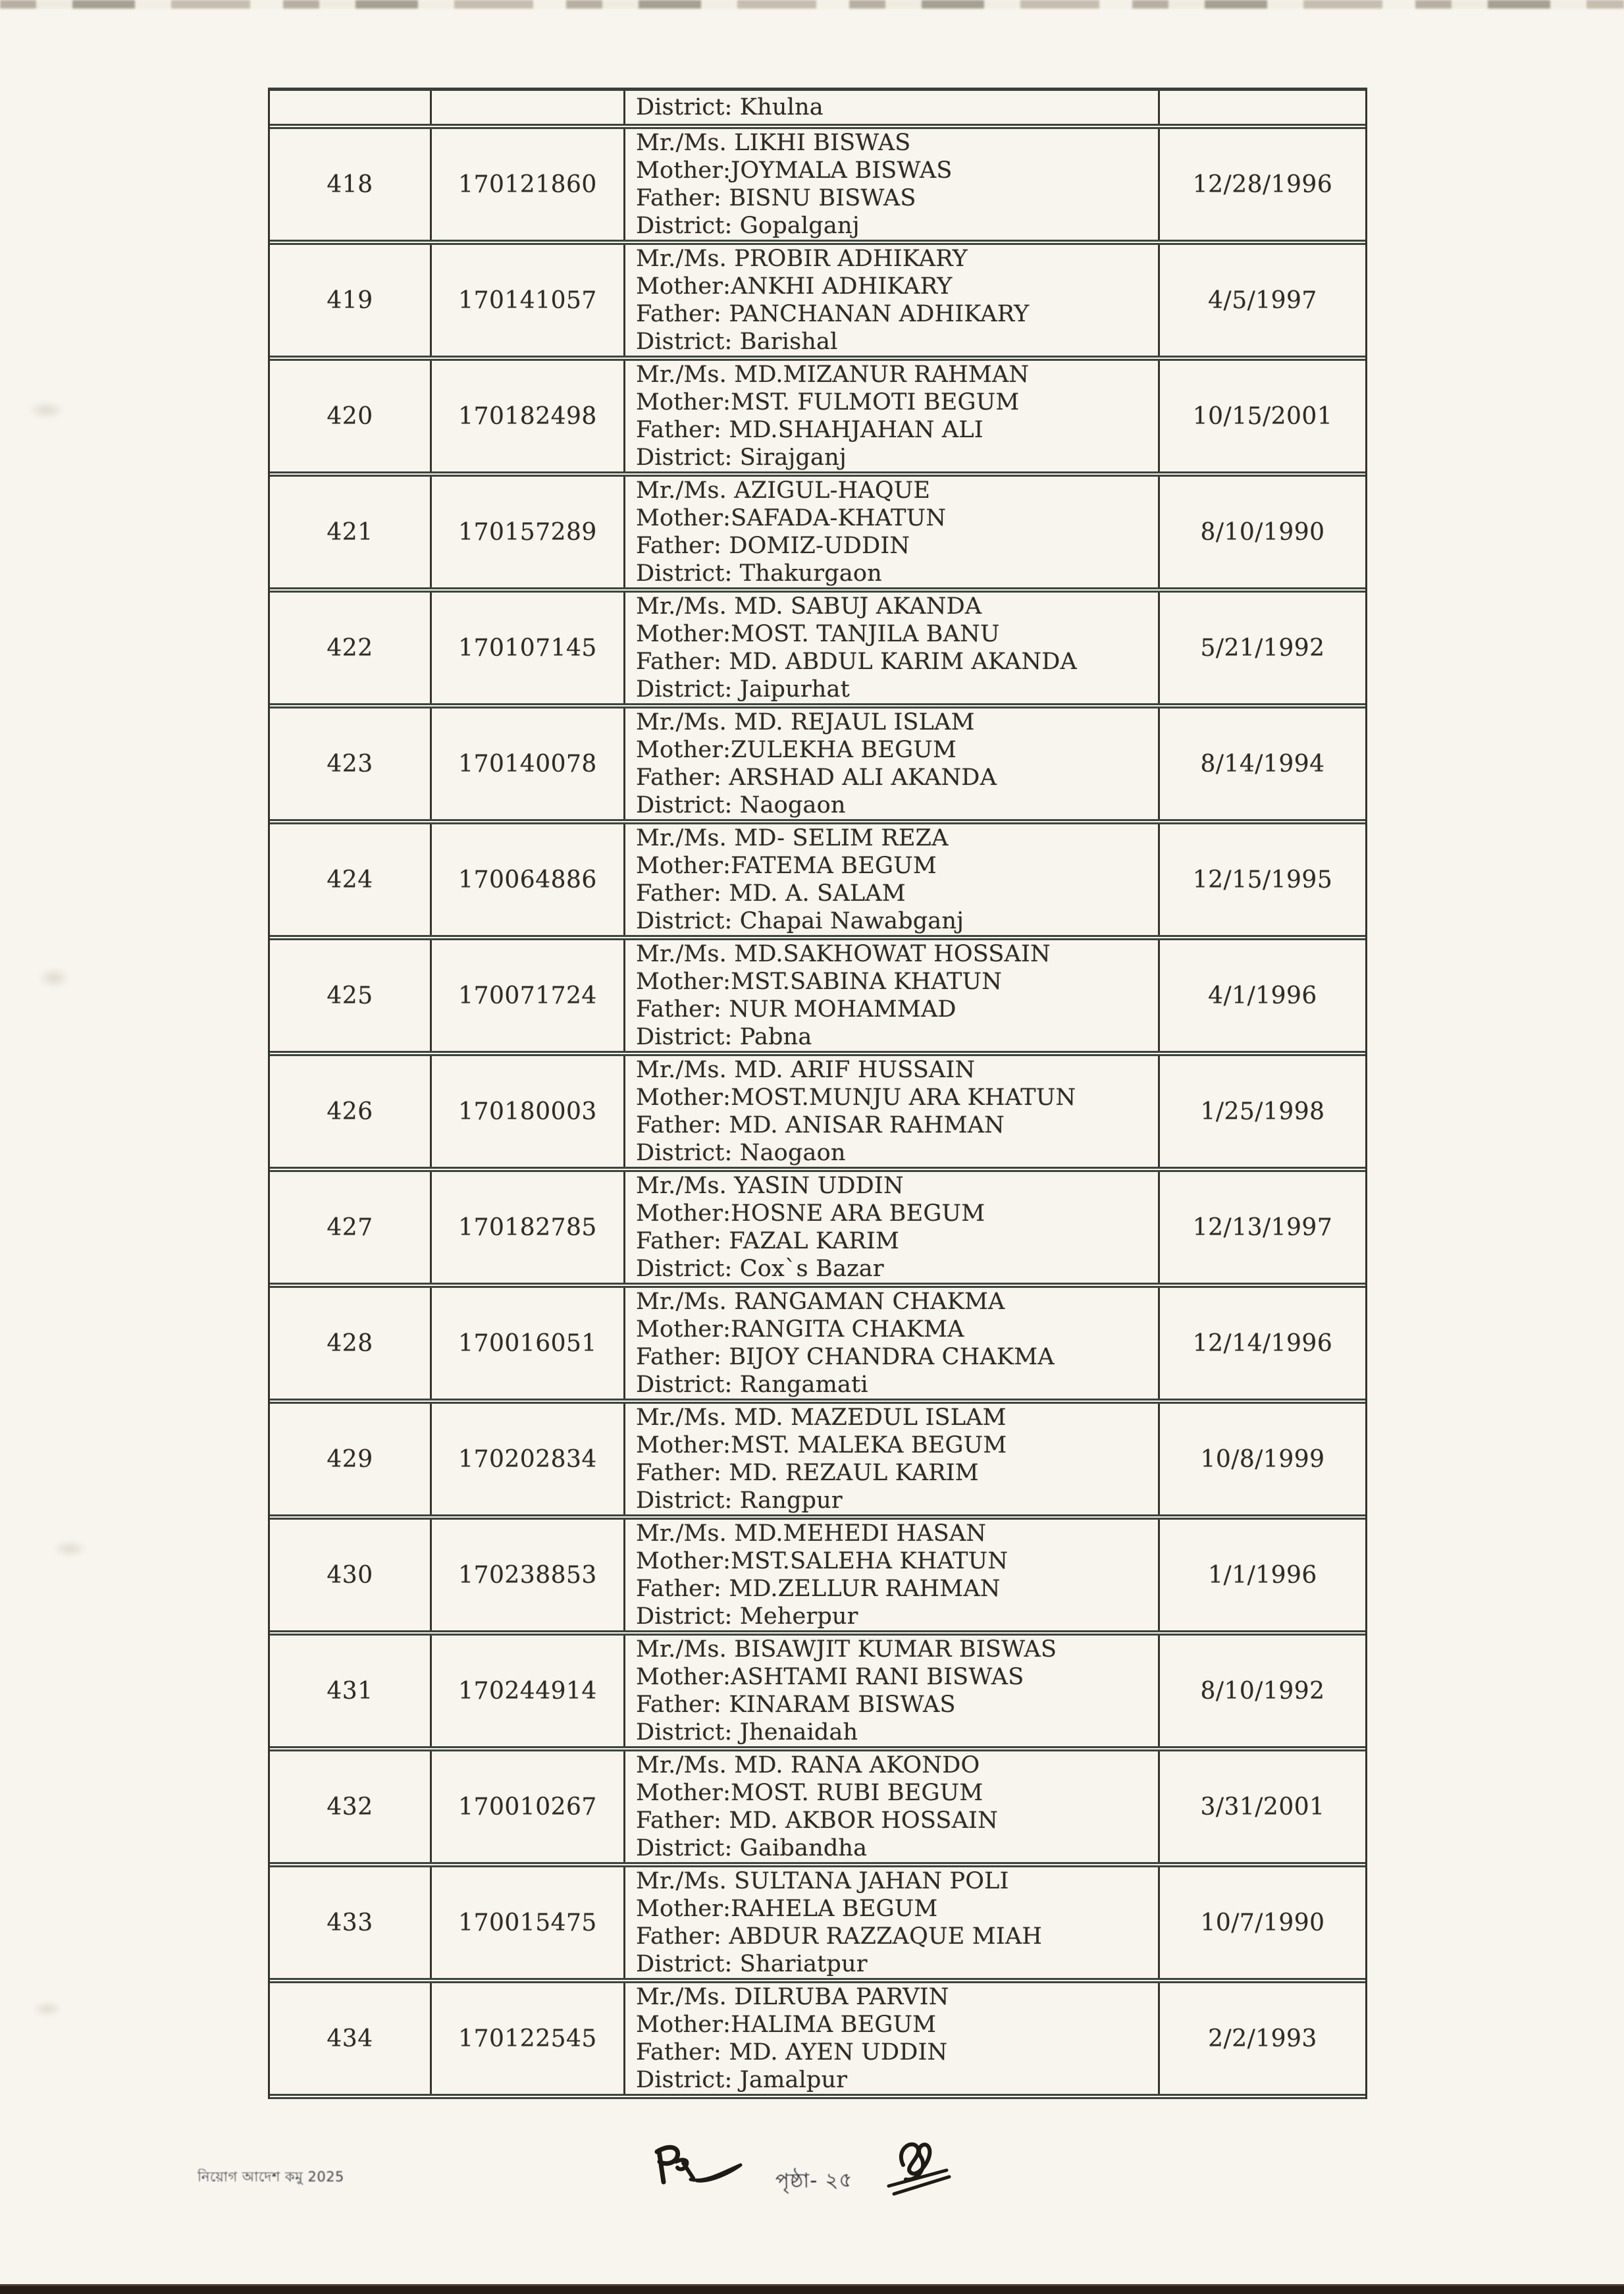 The image size is (1624, 2294). Describe the element at coordinates (830, 1677) in the screenshot. I see `mother-line: Mother:ASHTAMI RANI BISWAS` at that location.